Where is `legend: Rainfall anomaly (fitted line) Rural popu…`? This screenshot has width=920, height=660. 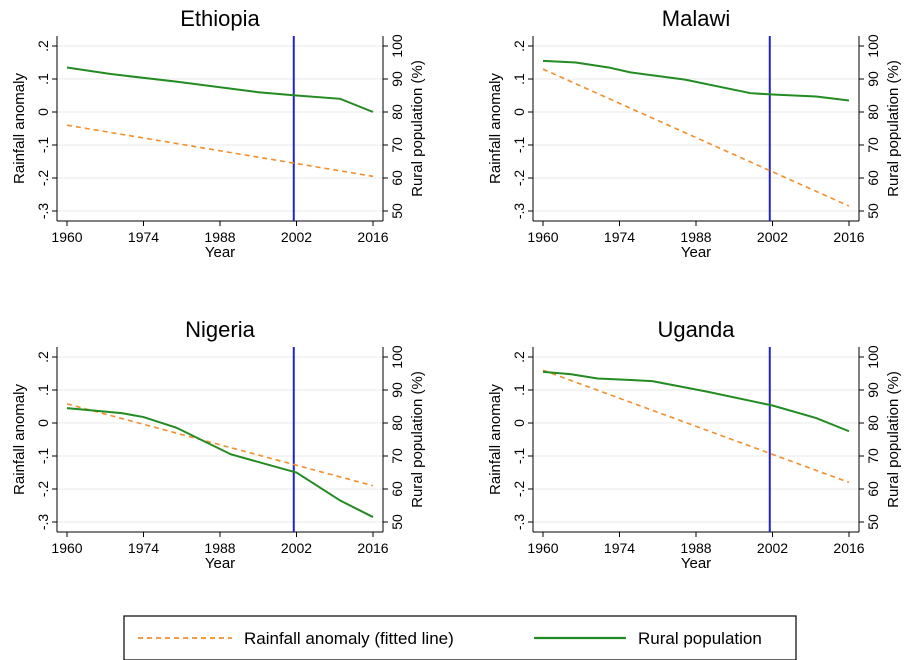 legend: Rainfall anomaly (fitted line) Rural popu… is located at coordinates (460, 637).